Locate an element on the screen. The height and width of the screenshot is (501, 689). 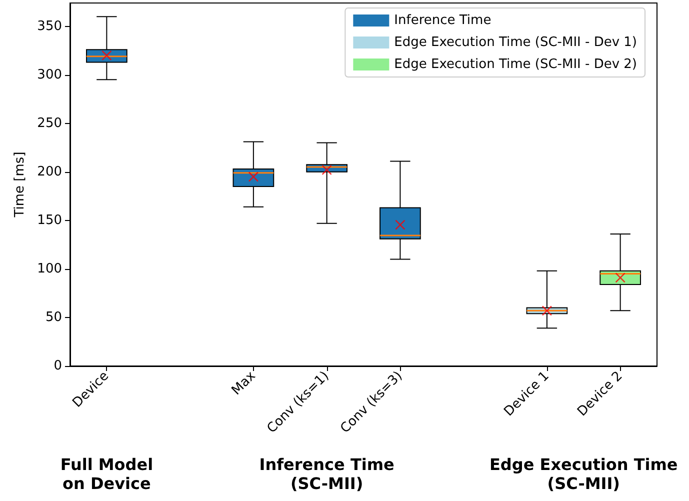
text: Full Model on Device is located at coordinates (107, 474).